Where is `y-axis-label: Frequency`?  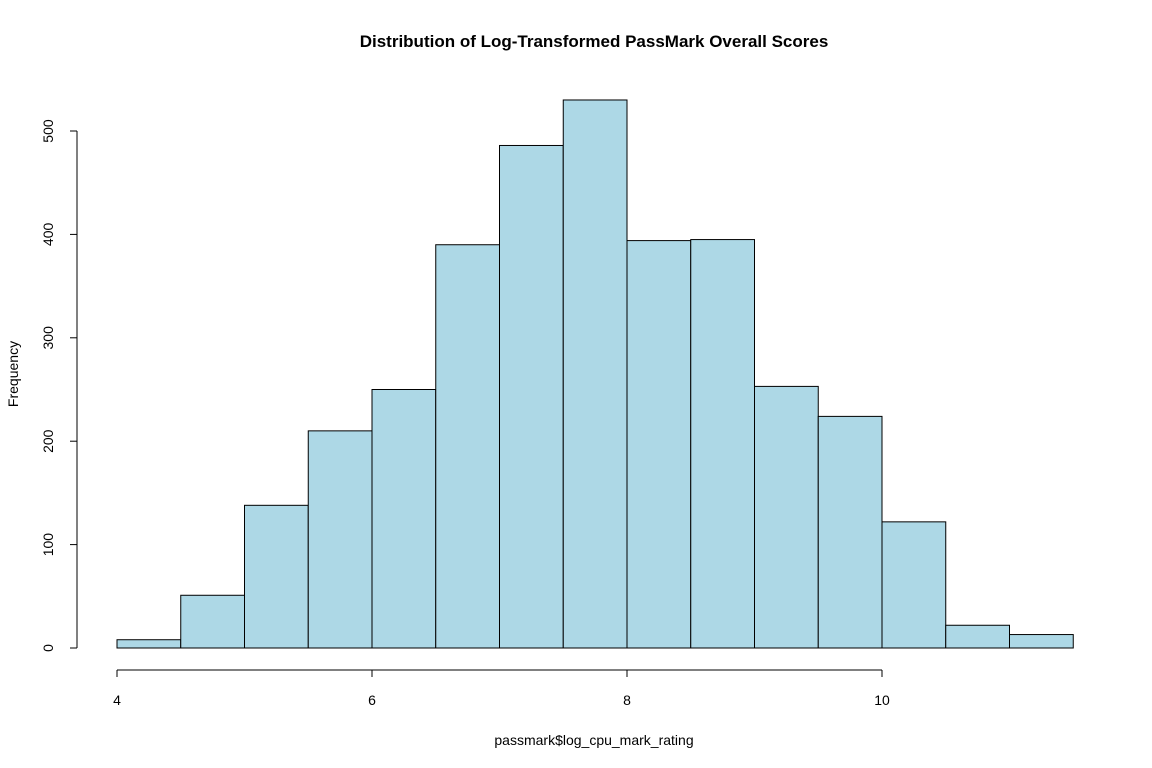
y-axis-label: Frequency is located at coordinates (13, 374).